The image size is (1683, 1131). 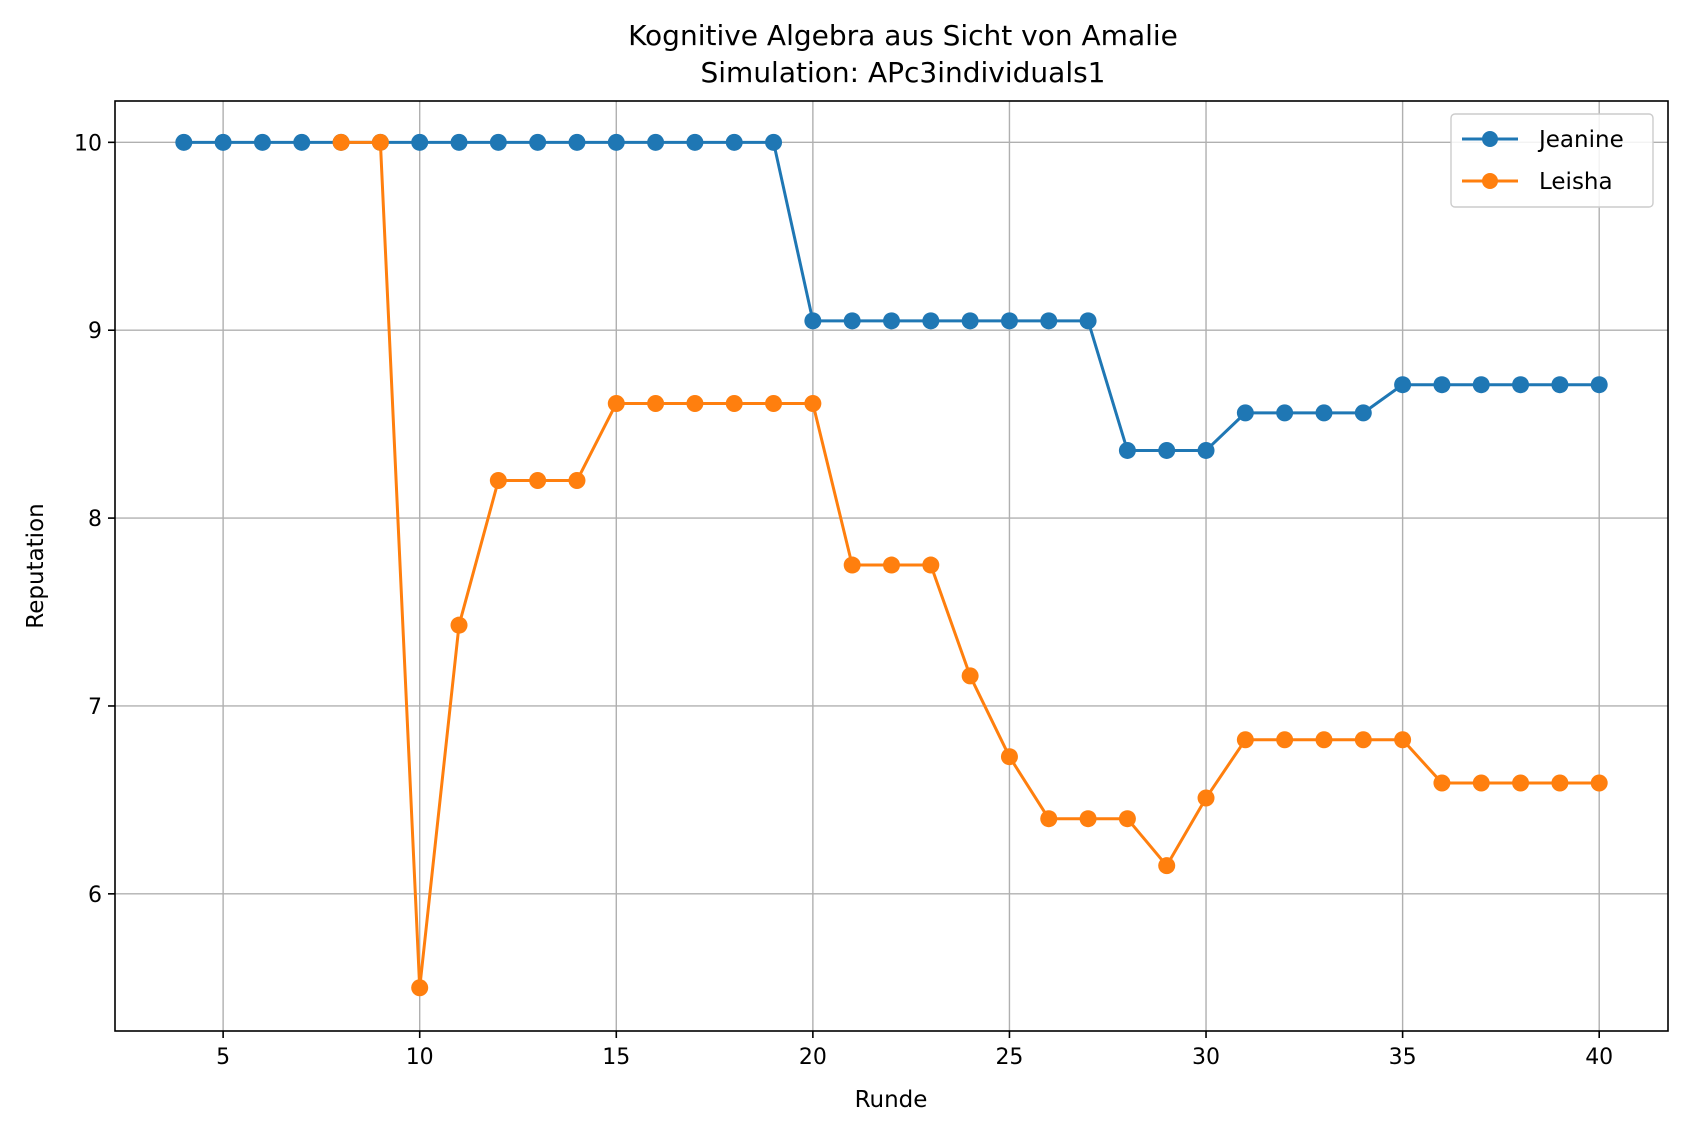 I want to click on y-tick-label: 10, so click(x=88, y=143).